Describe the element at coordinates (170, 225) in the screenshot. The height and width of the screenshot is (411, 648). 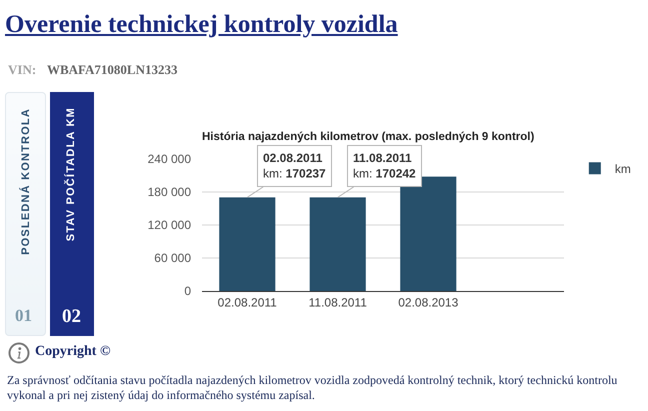
I see `y-tick-label: 120 000` at that location.